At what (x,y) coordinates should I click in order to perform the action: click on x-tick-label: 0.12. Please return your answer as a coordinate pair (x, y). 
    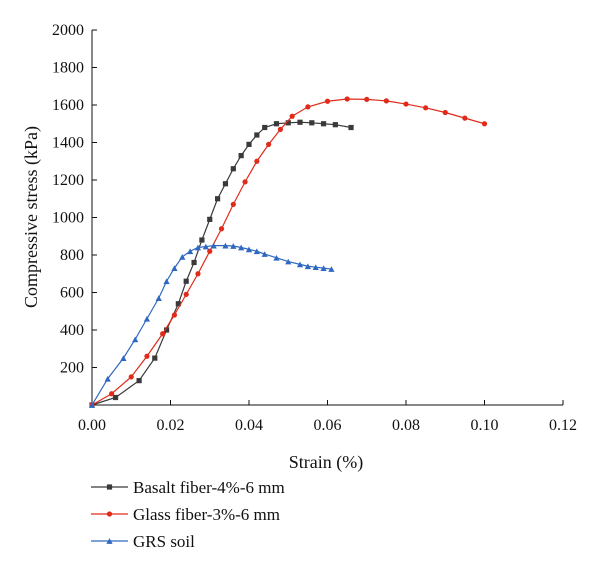
    Looking at the image, I should click on (563, 425).